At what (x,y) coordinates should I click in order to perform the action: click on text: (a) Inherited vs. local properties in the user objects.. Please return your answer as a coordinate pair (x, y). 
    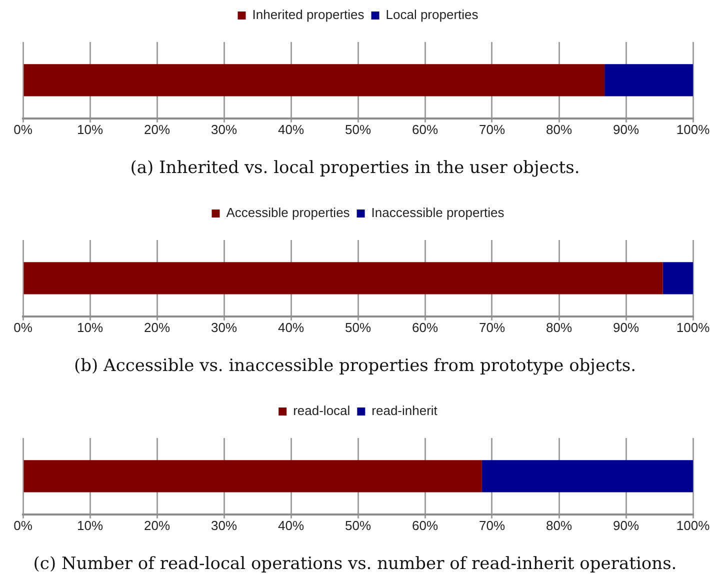
    Looking at the image, I should click on (355, 168).